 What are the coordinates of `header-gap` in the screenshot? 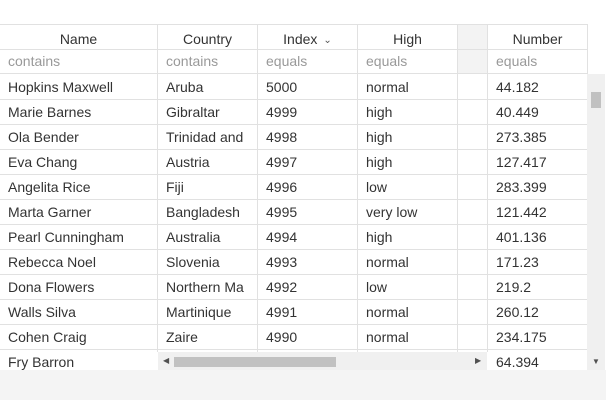 It's located at (472, 48).